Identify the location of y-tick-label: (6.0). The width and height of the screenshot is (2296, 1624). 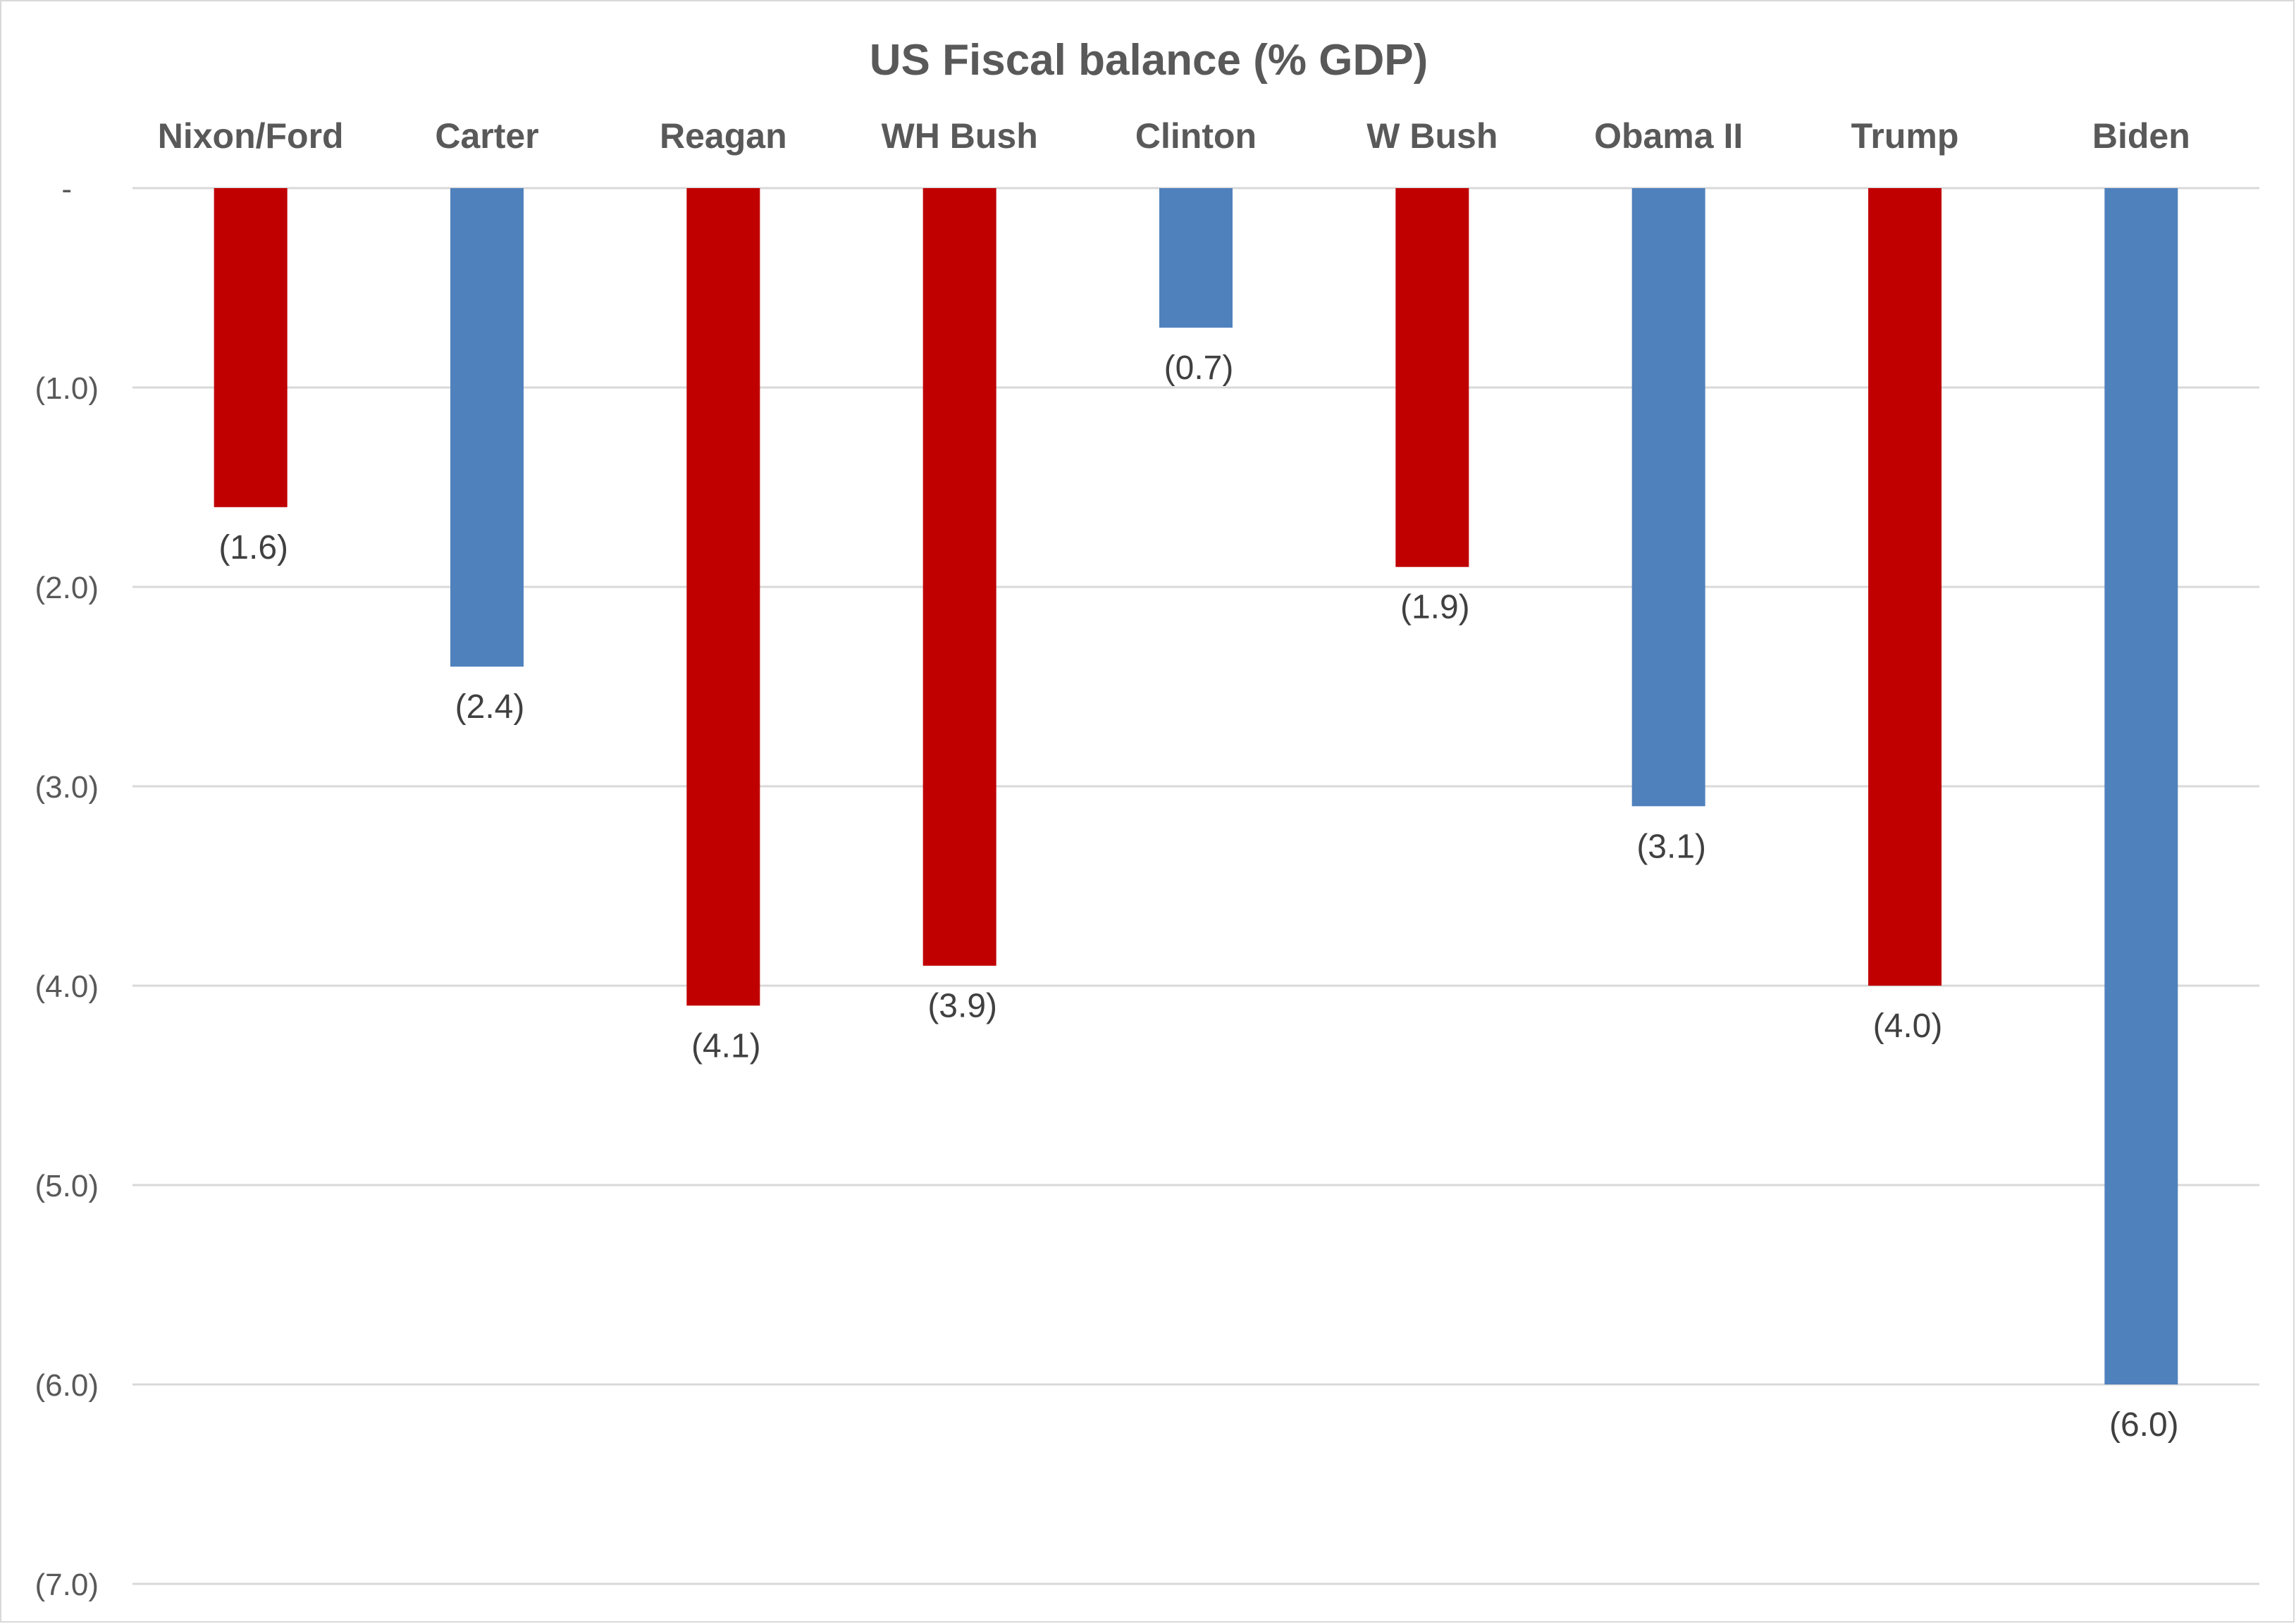
(67, 1385).